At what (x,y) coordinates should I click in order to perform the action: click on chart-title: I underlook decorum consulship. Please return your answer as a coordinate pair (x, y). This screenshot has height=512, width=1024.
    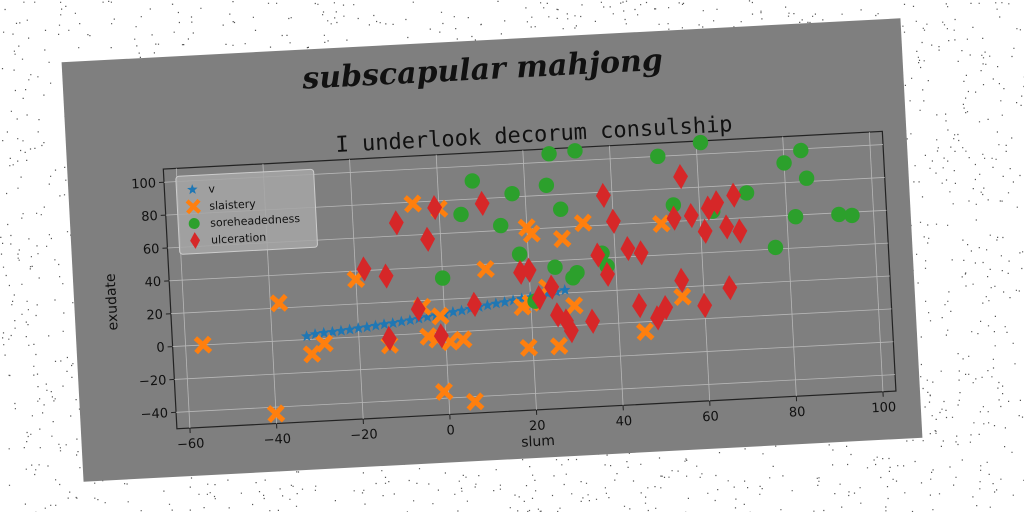
    Looking at the image, I should click on (534, 135).